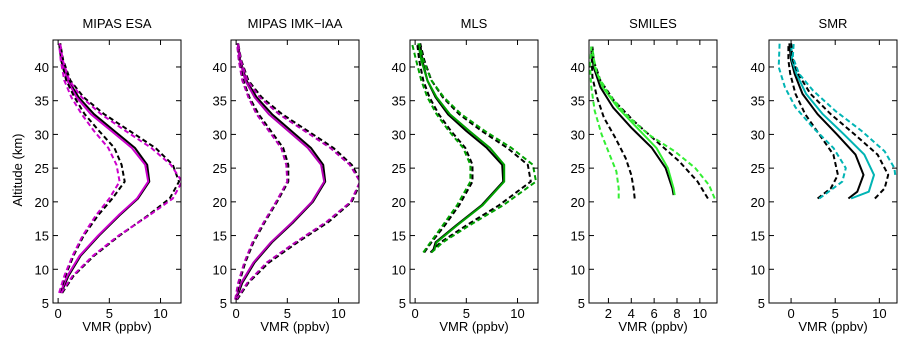 Image resolution: width=901 pixels, height=340 pixels. Describe the element at coordinates (676, 313) in the screenshot. I see `x-tick-label: 8` at that location.